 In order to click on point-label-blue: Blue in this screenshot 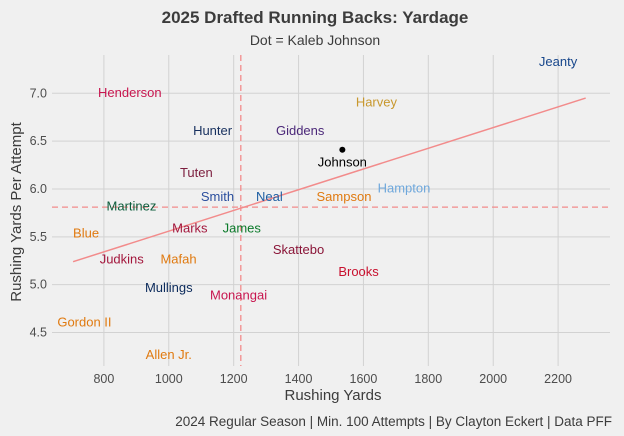, I will do `click(86, 232)`.